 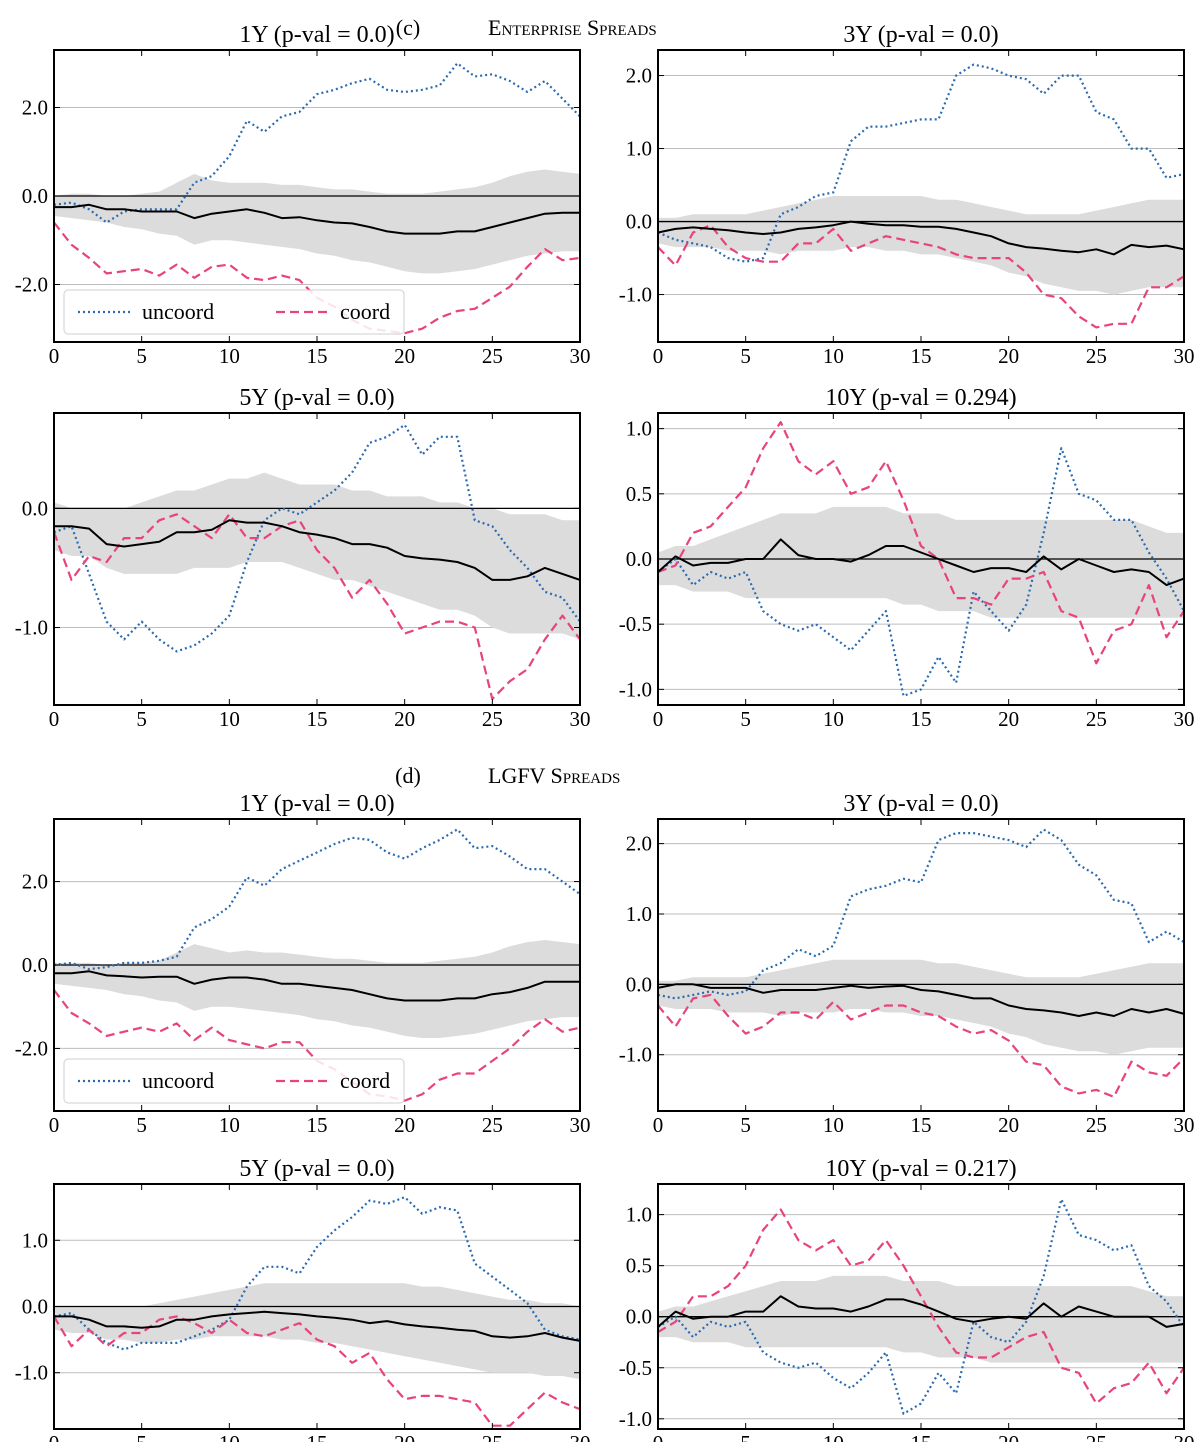 I want to click on section-d-header: (d) LGFV Spreads, so click(x=507, y=775).